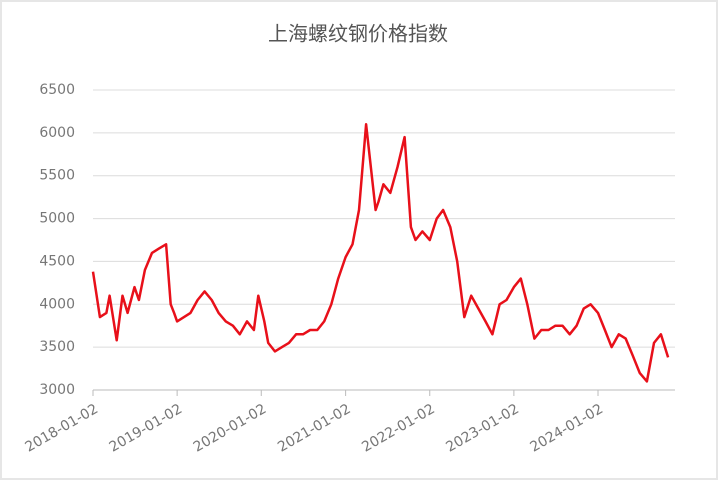 This screenshot has width=718, height=480. What do you see at coordinates (57, 347) in the screenshot?
I see `y-tick-label: 3500` at bounding box center [57, 347].